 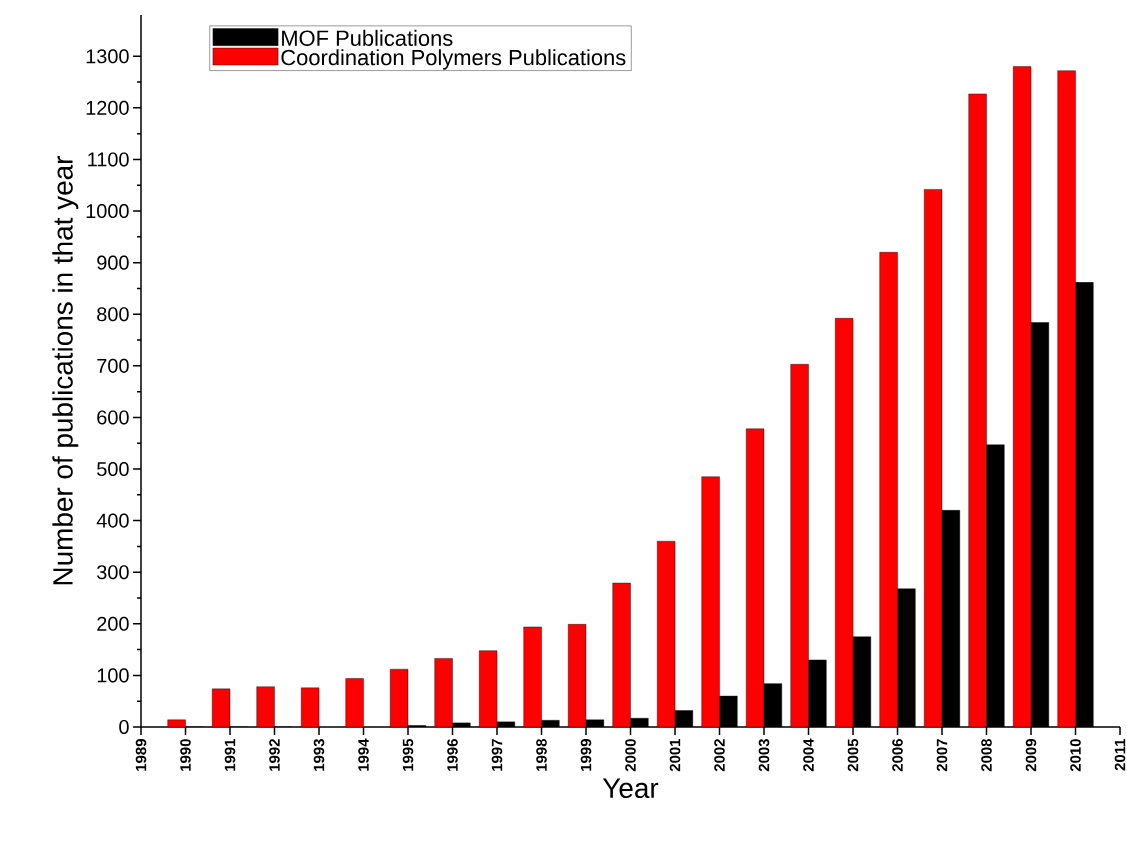 What do you see at coordinates (630, 755) in the screenshot?
I see `x-tick-label: 2000` at bounding box center [630, 755].